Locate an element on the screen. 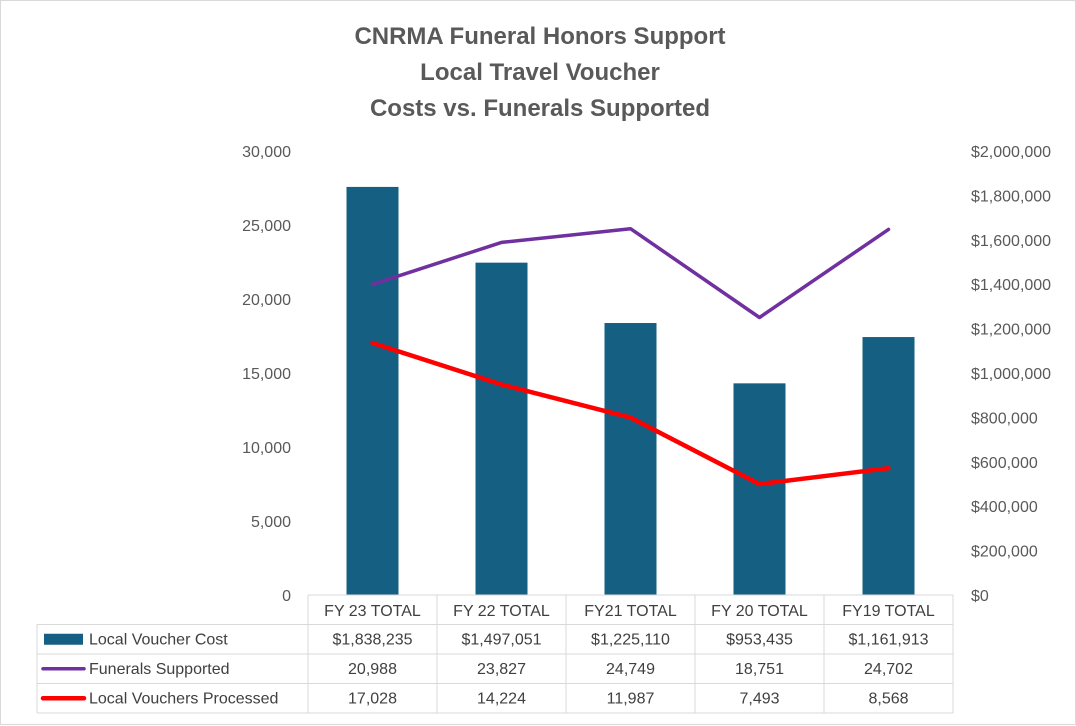  chart-title-line: Local Travel Voucher is located at coordinates (540, 72).